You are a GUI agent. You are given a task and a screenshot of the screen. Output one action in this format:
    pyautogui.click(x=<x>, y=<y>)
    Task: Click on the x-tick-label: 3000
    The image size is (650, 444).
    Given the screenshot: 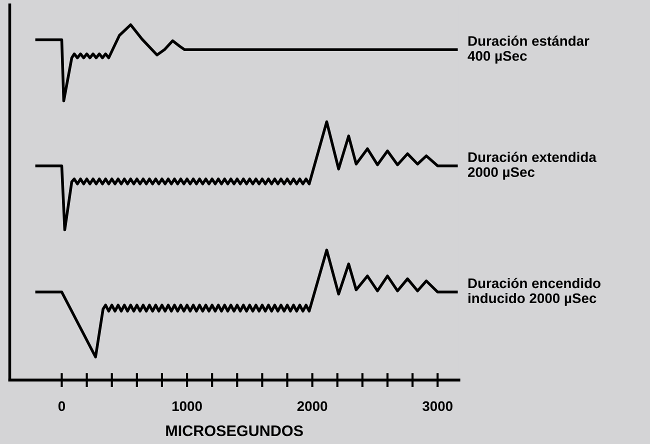 What is the action you would take?
    pyautogui.click(x=437, y=406)
    